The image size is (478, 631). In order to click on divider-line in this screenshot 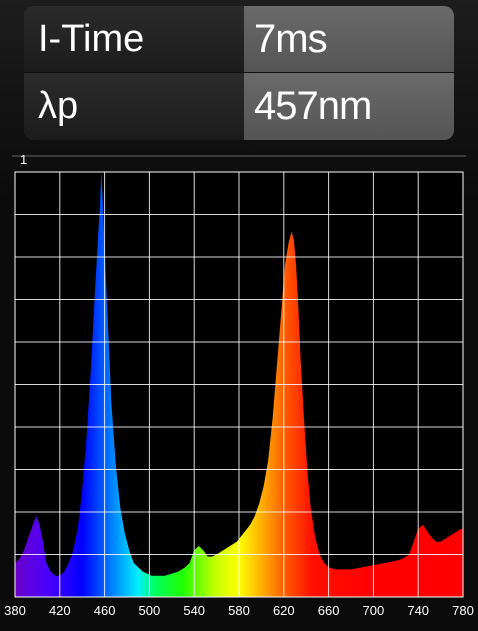, I will do `click(239, 156)`.